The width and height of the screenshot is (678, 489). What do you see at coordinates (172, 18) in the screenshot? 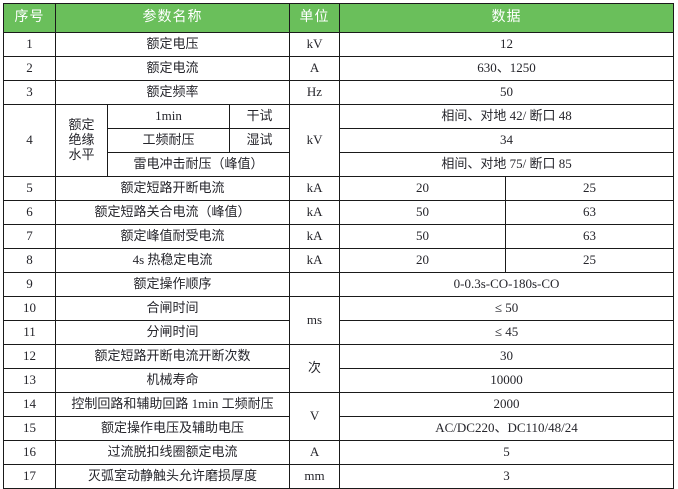
I see `header-param: 参数名称` at bounding box center [172, 18].